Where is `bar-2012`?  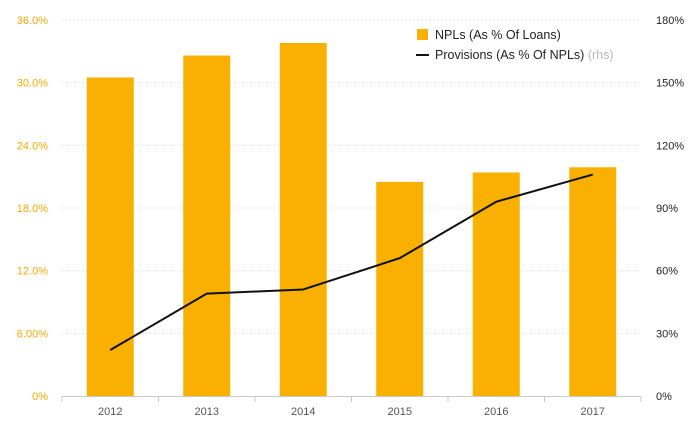
bar-2012 is located at coordinates (110, 236).